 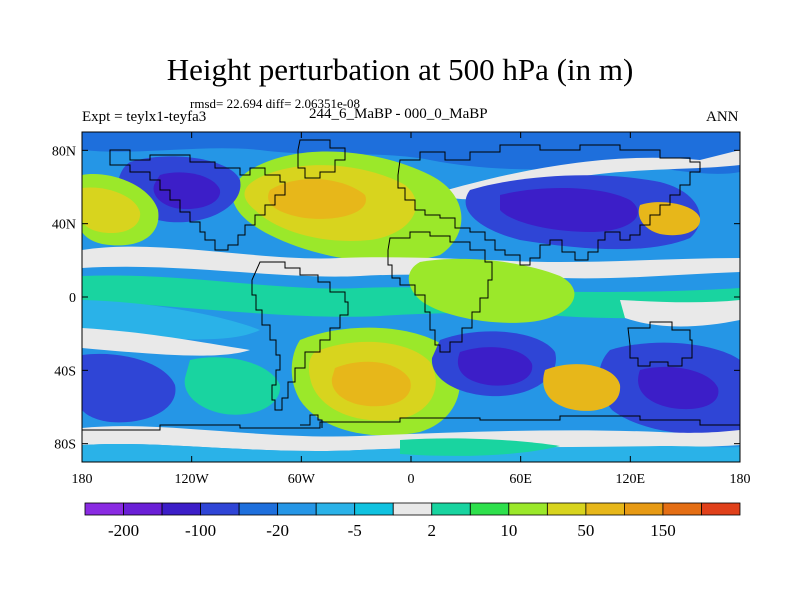 I want to click on contour-zero-streak-east, so click(x=680, y=313).